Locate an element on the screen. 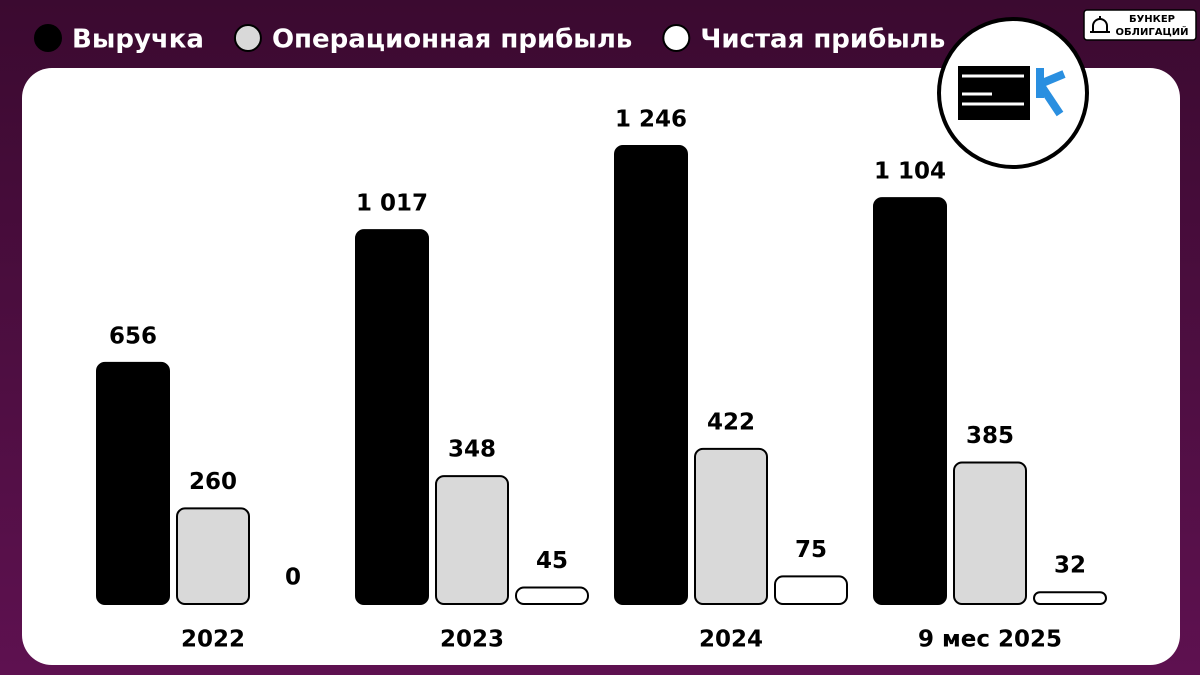 This screenshot has width=1200, height=679. value-label: 32 is located at coordinates (1070, 566).